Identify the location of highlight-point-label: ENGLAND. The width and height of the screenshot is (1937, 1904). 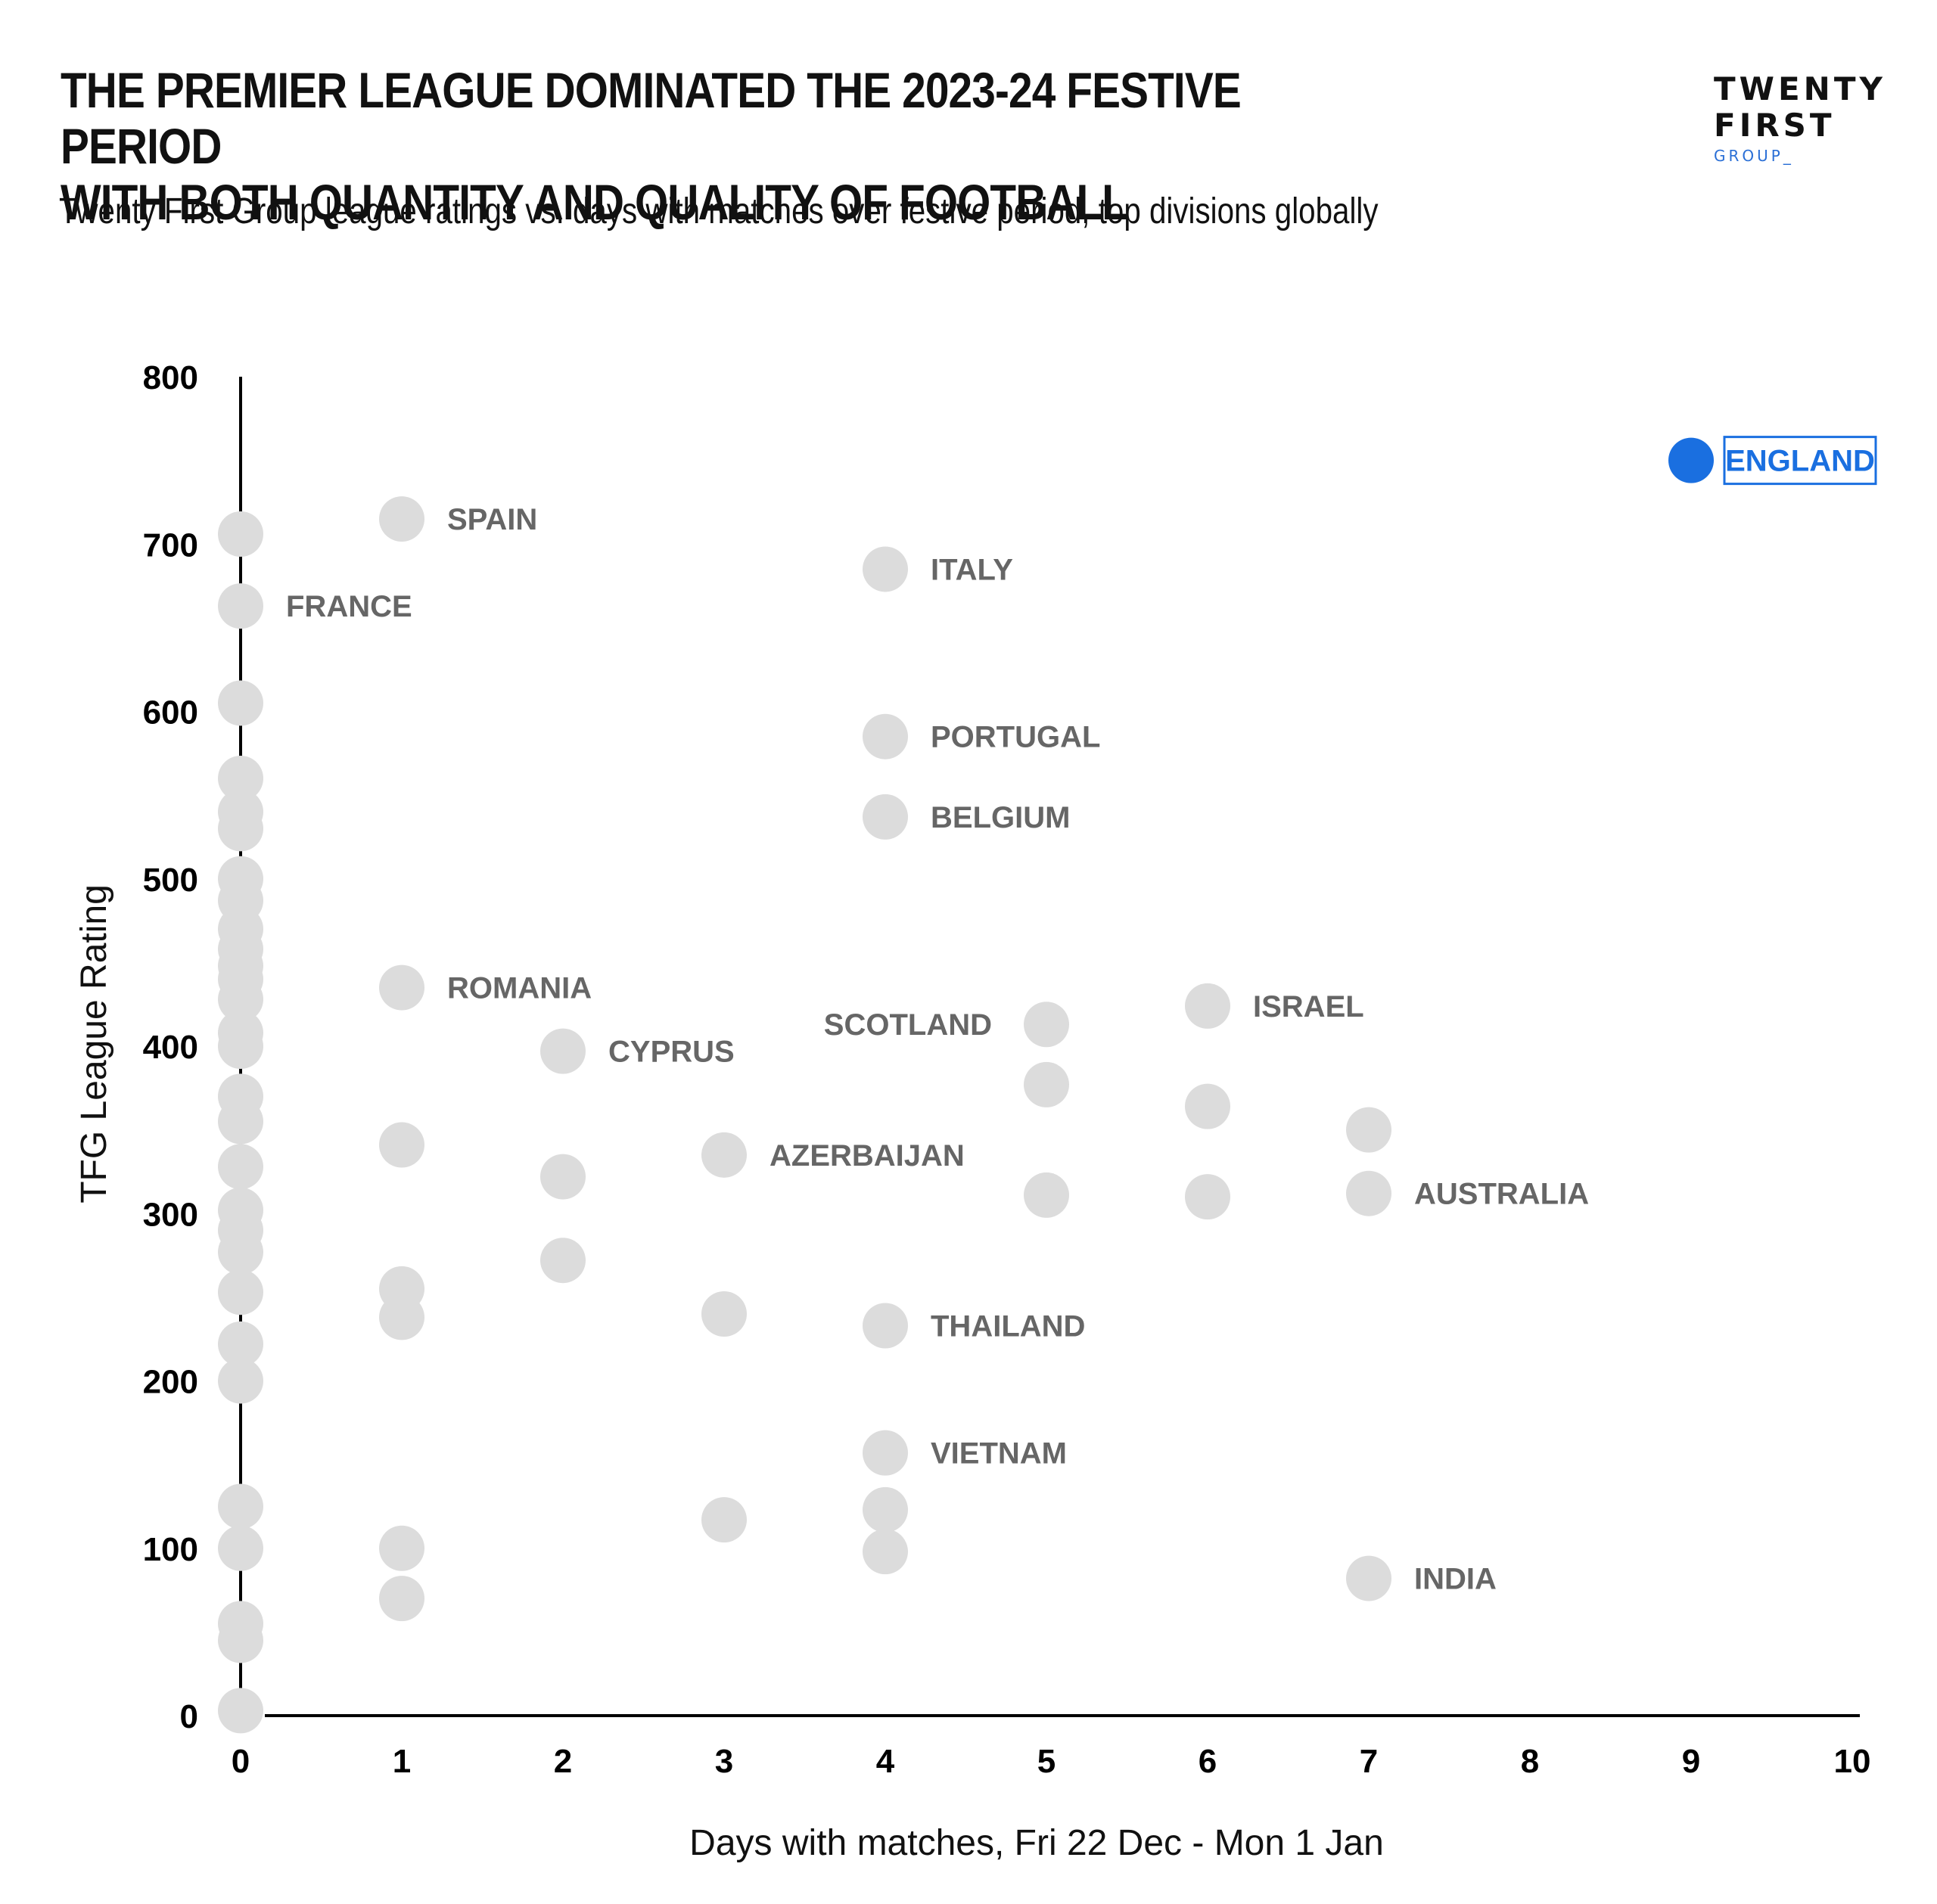
(1800, 462).